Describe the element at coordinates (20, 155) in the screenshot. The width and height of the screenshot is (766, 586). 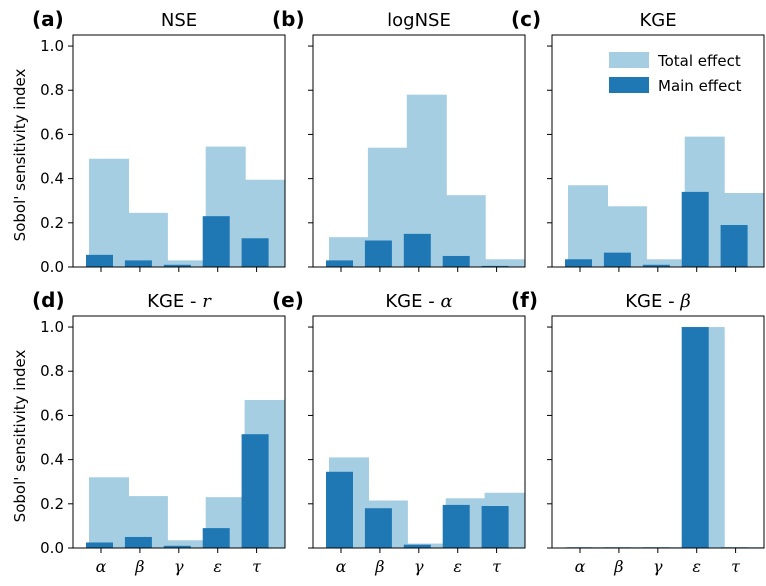
I see `y-axis-label-top: Sobol' sensitivity index` at that location.